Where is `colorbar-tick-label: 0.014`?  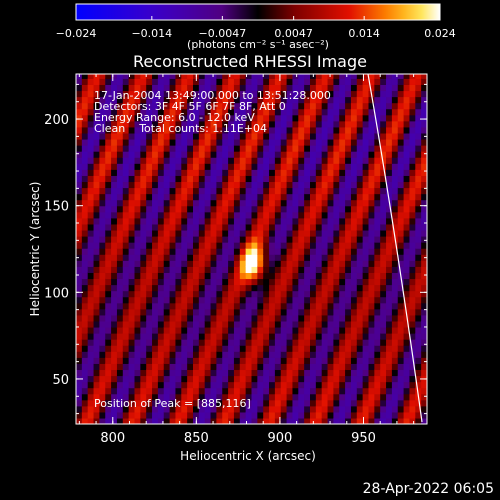 colorbar-tick-label: 0.014 is located at coordinates (364, 33).